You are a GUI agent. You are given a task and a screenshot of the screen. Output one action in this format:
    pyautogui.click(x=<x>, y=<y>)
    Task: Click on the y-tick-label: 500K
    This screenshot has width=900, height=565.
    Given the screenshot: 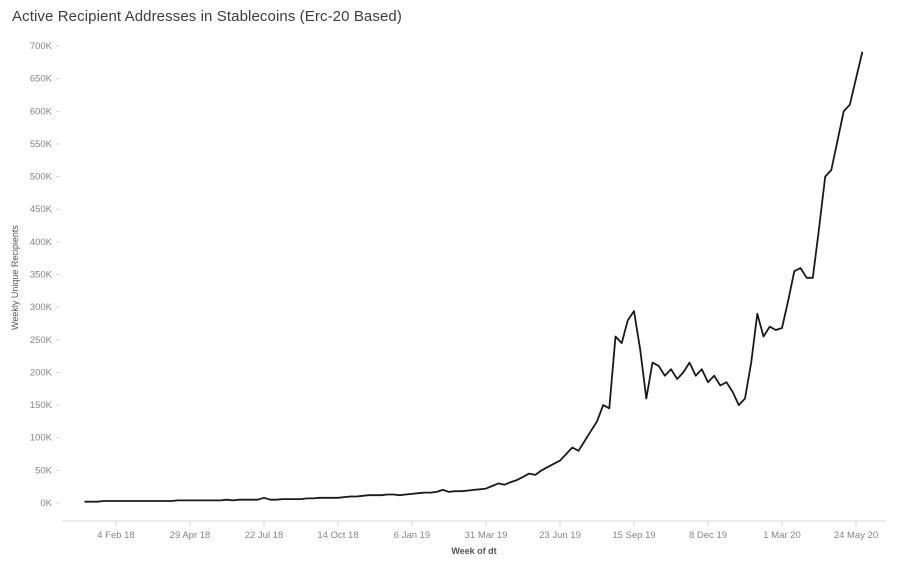 What is the action you would take?
    pyautogui.click(x=41, y=177)
    